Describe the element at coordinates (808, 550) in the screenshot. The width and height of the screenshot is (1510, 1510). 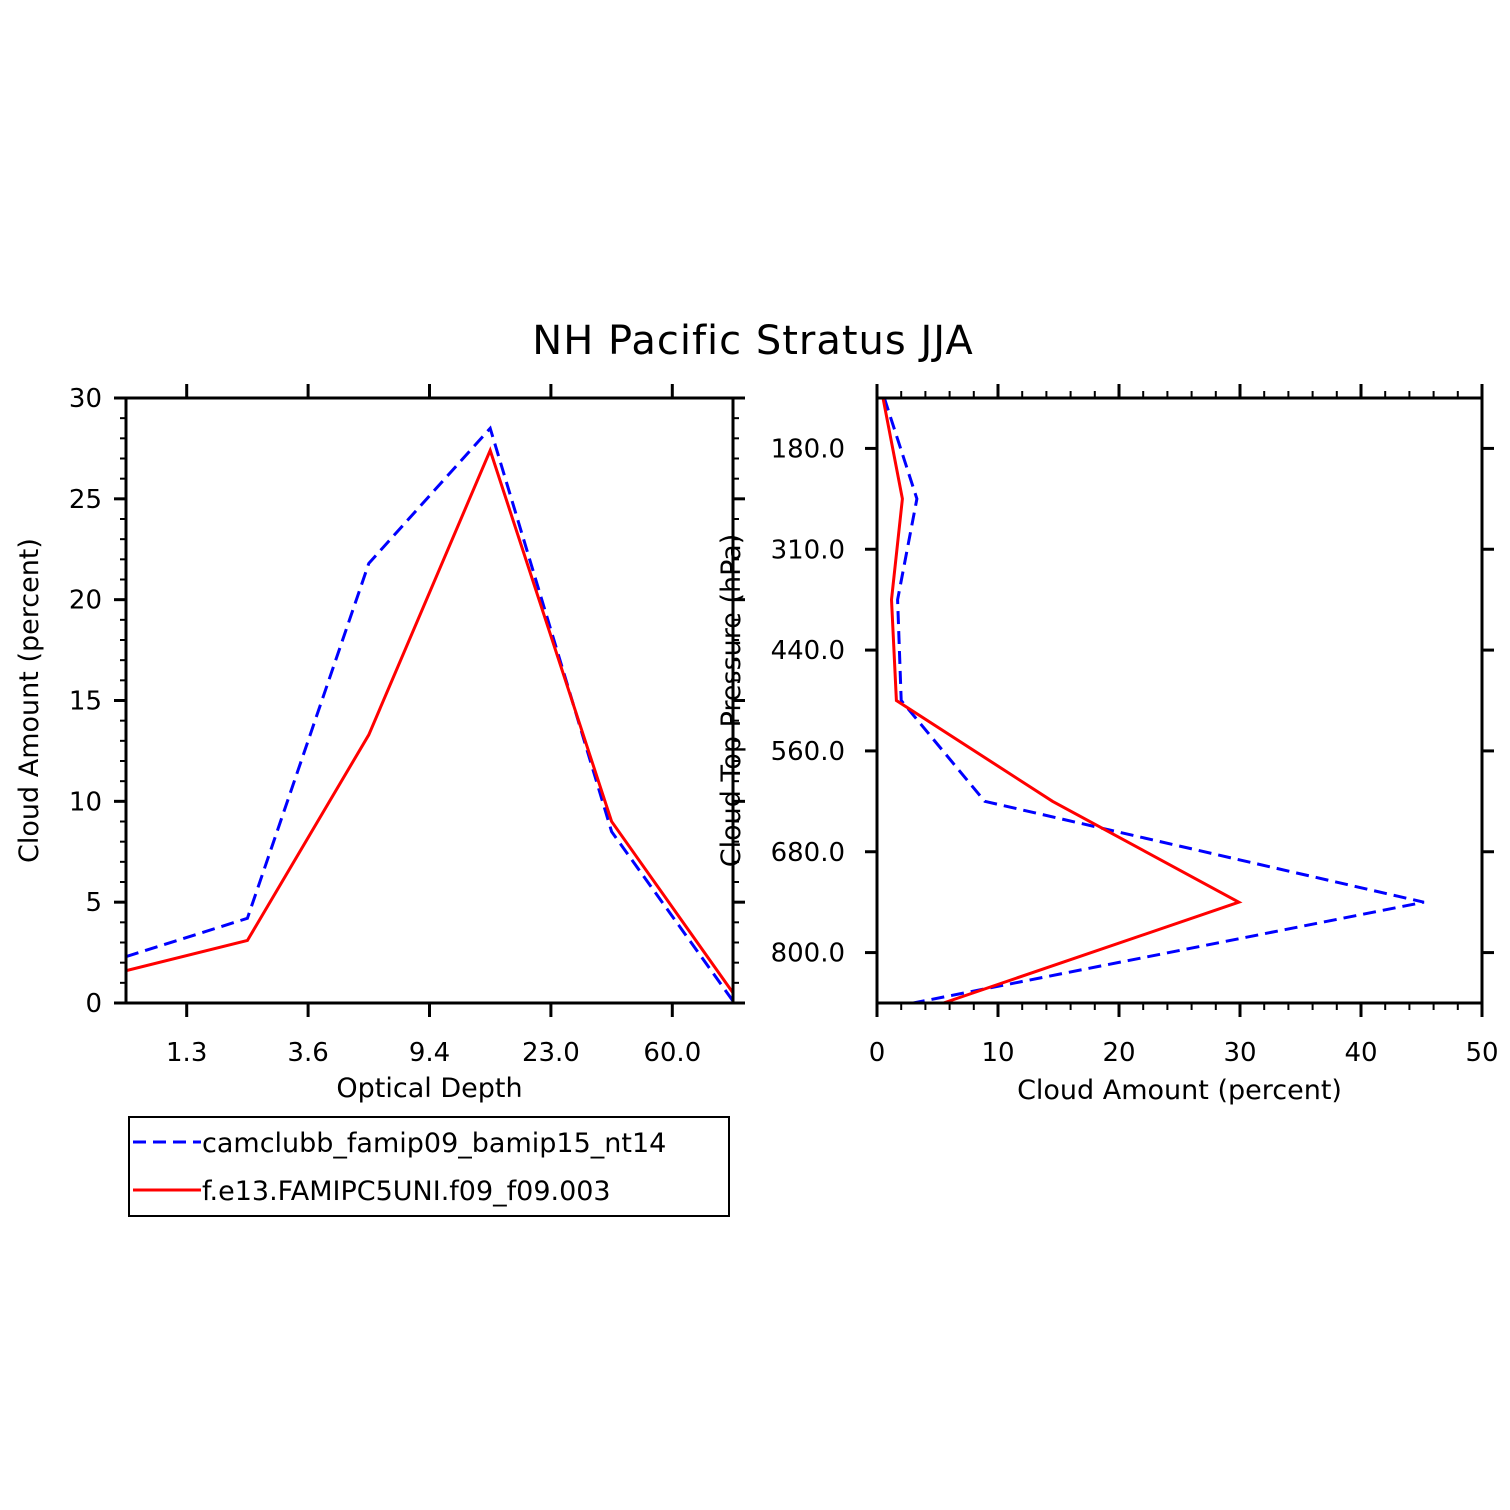
I see `y-tick-label: 310.0` at that location.